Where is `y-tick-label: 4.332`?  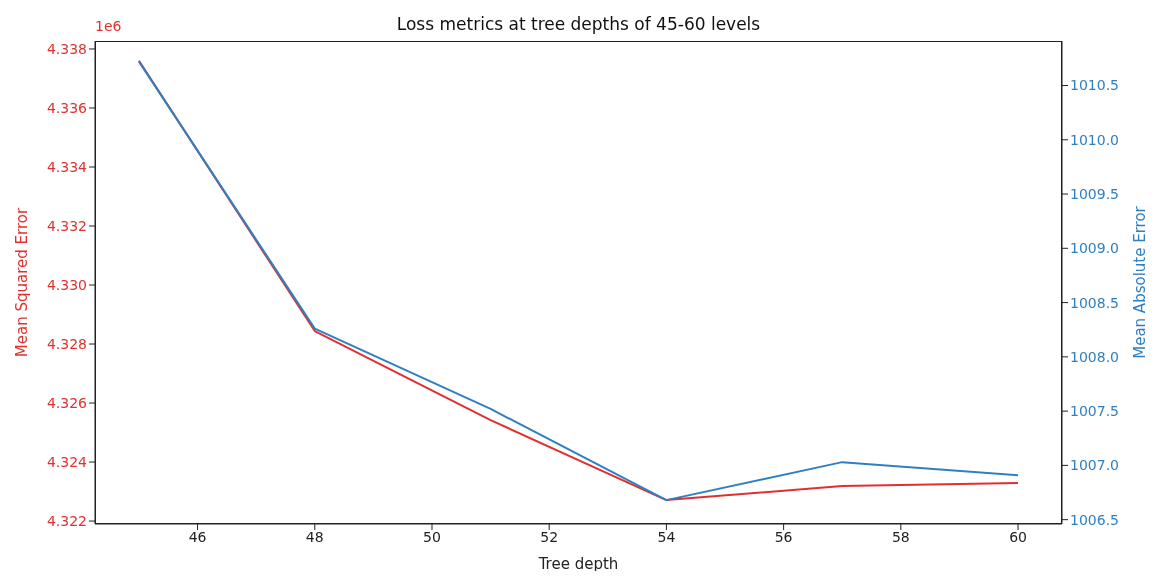
y-tick-label: 4.332 is located at coordinates (66, 225).